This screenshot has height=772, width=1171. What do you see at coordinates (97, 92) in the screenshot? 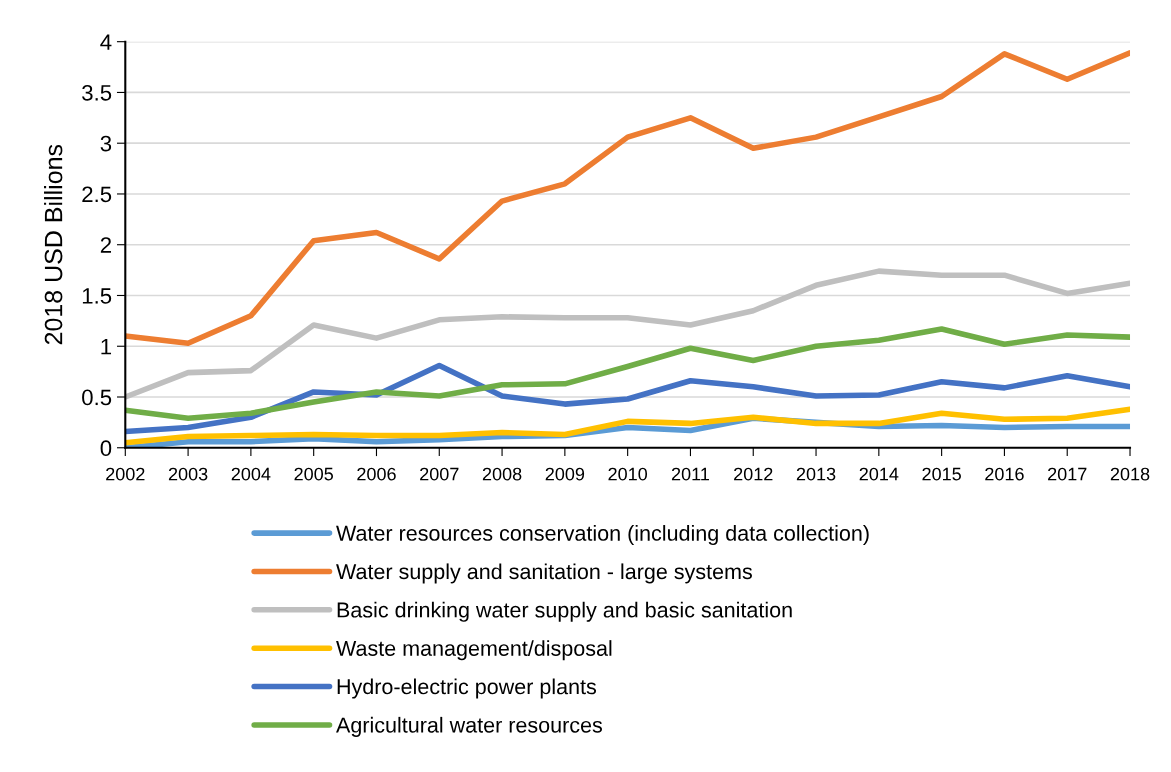
I see `y-tick-label: 3.5` at bounding box center [97, 92].